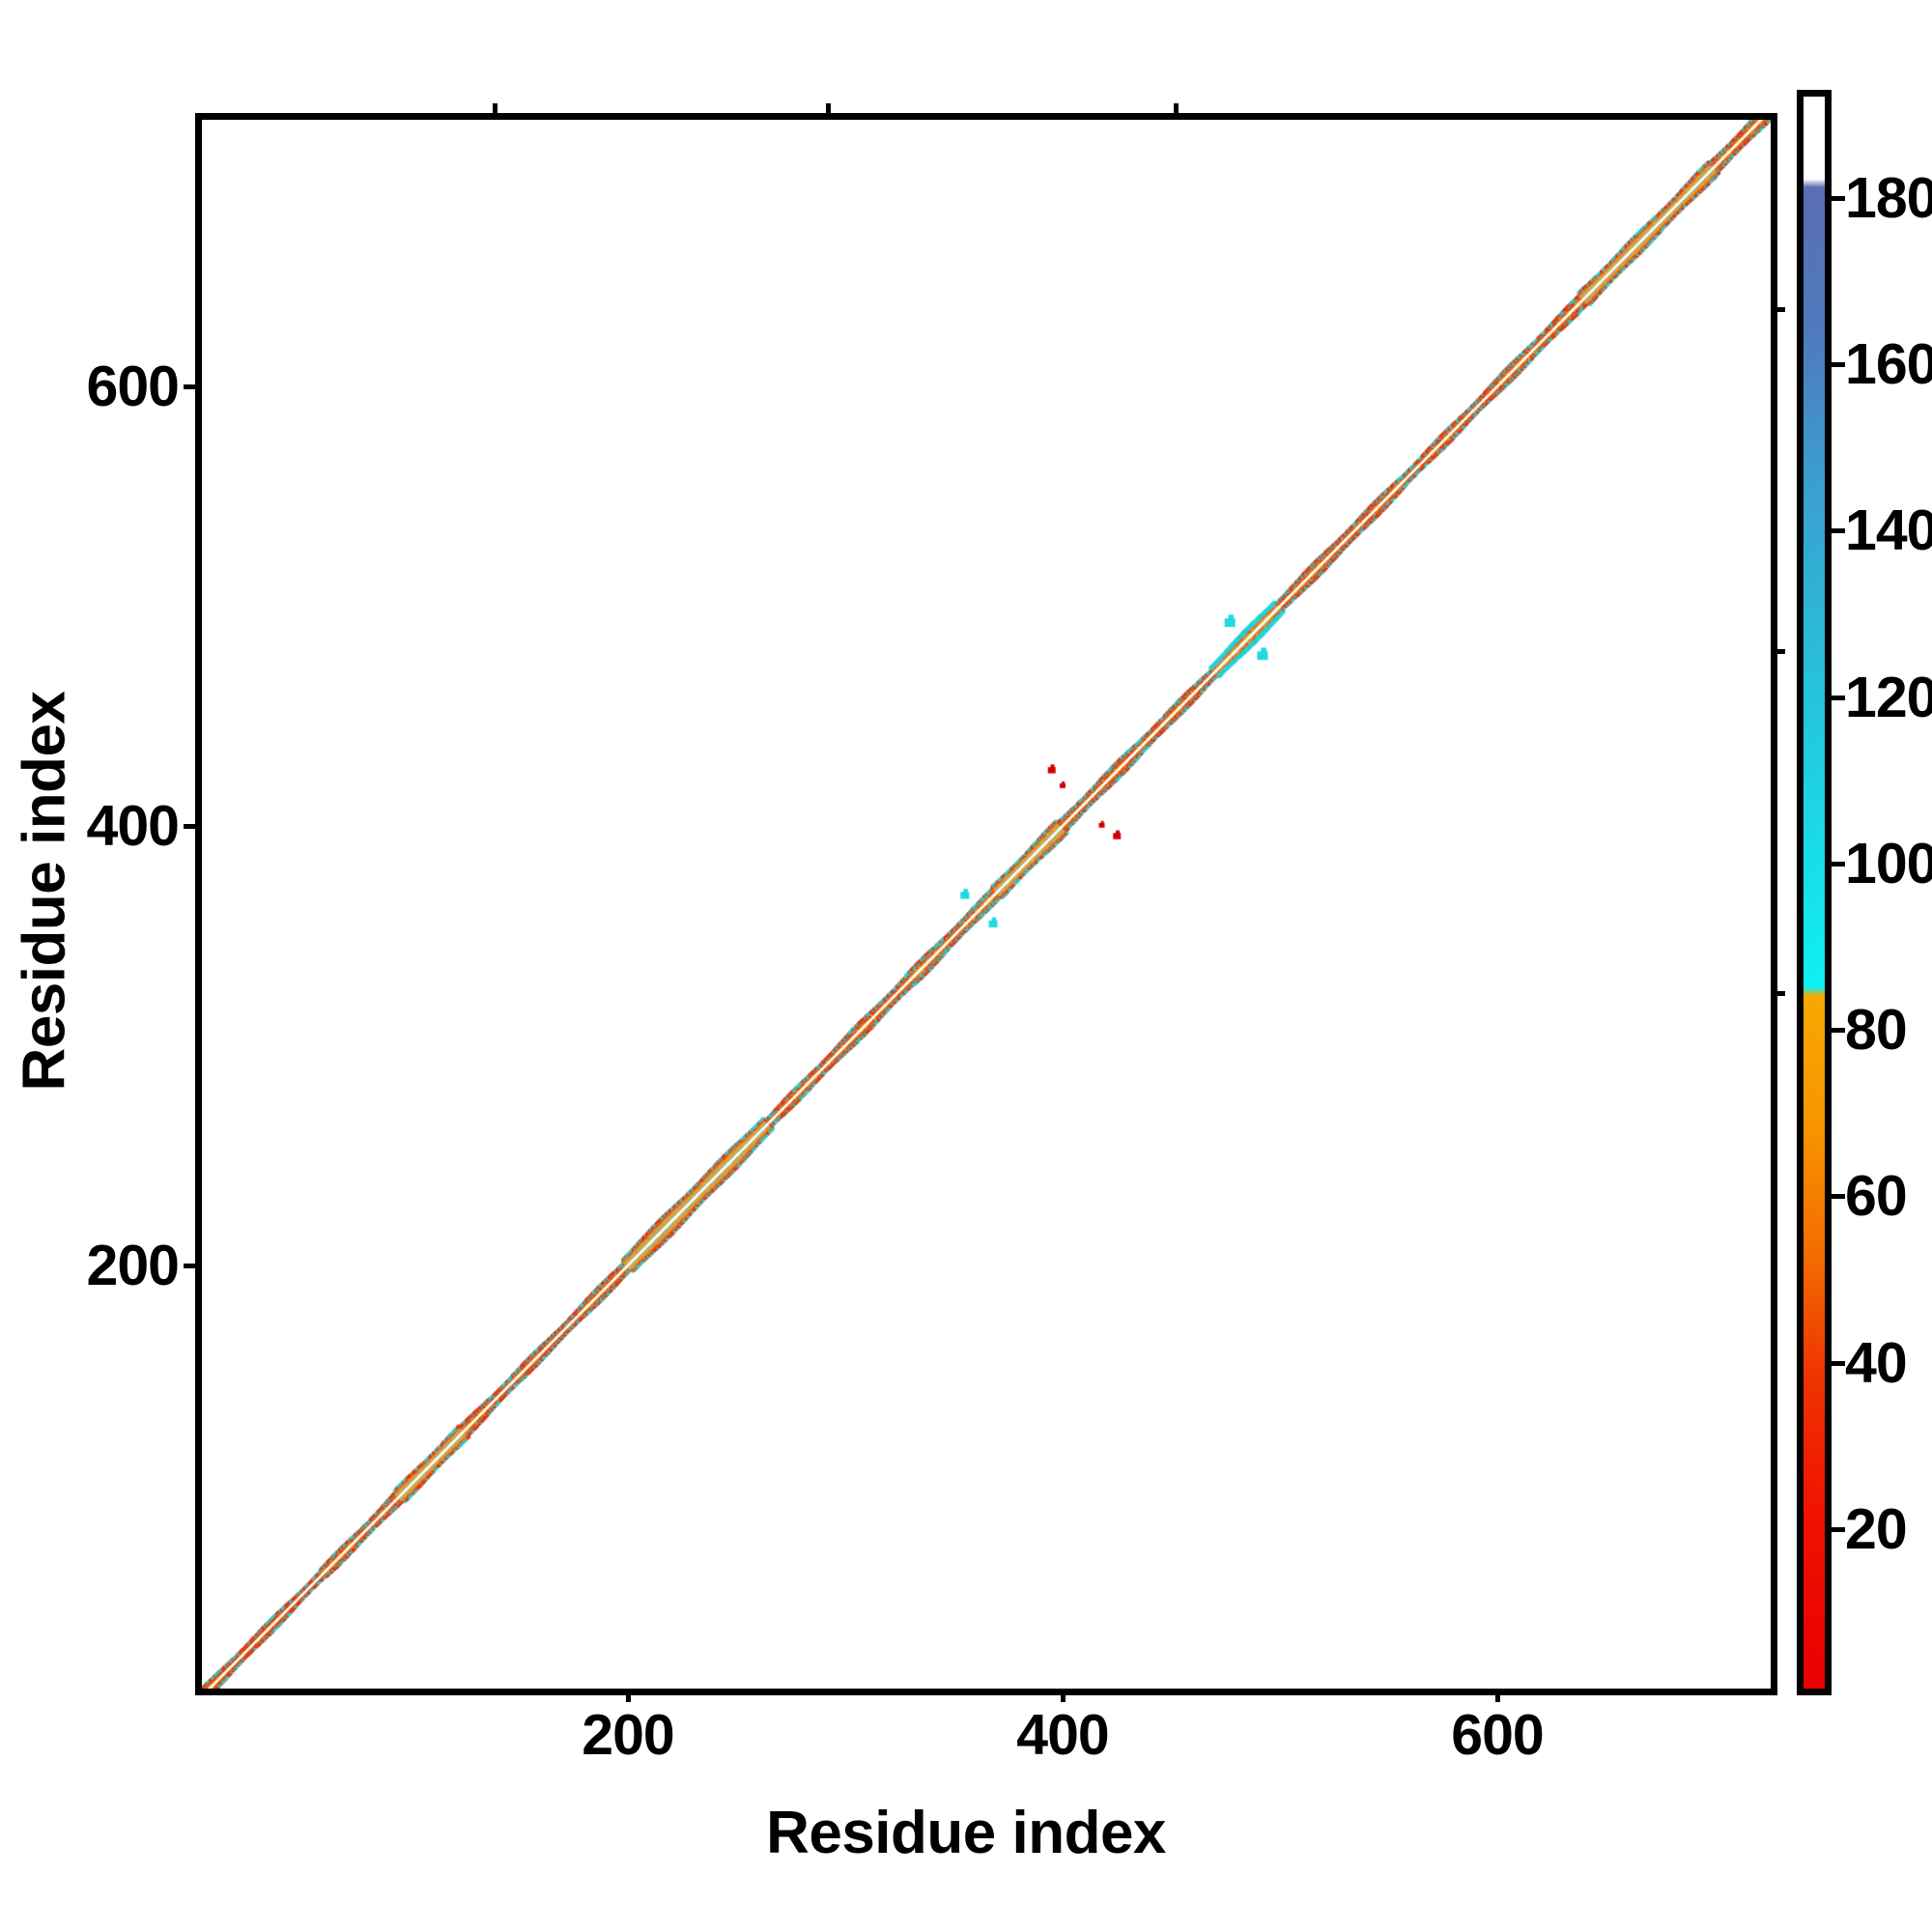 This screenshot has width=1932, height=1932. Describe the element at coordinates (1876, 1030) in the screenshot. I see `colorbar-tick-label-80: 80` at that location.